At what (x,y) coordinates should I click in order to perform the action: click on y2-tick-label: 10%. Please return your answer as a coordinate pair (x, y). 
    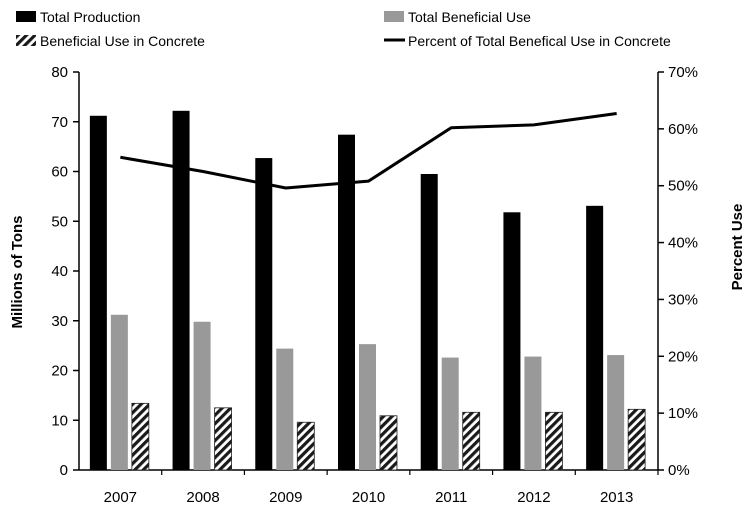
    Looking at the image, I should click on (683, 413).